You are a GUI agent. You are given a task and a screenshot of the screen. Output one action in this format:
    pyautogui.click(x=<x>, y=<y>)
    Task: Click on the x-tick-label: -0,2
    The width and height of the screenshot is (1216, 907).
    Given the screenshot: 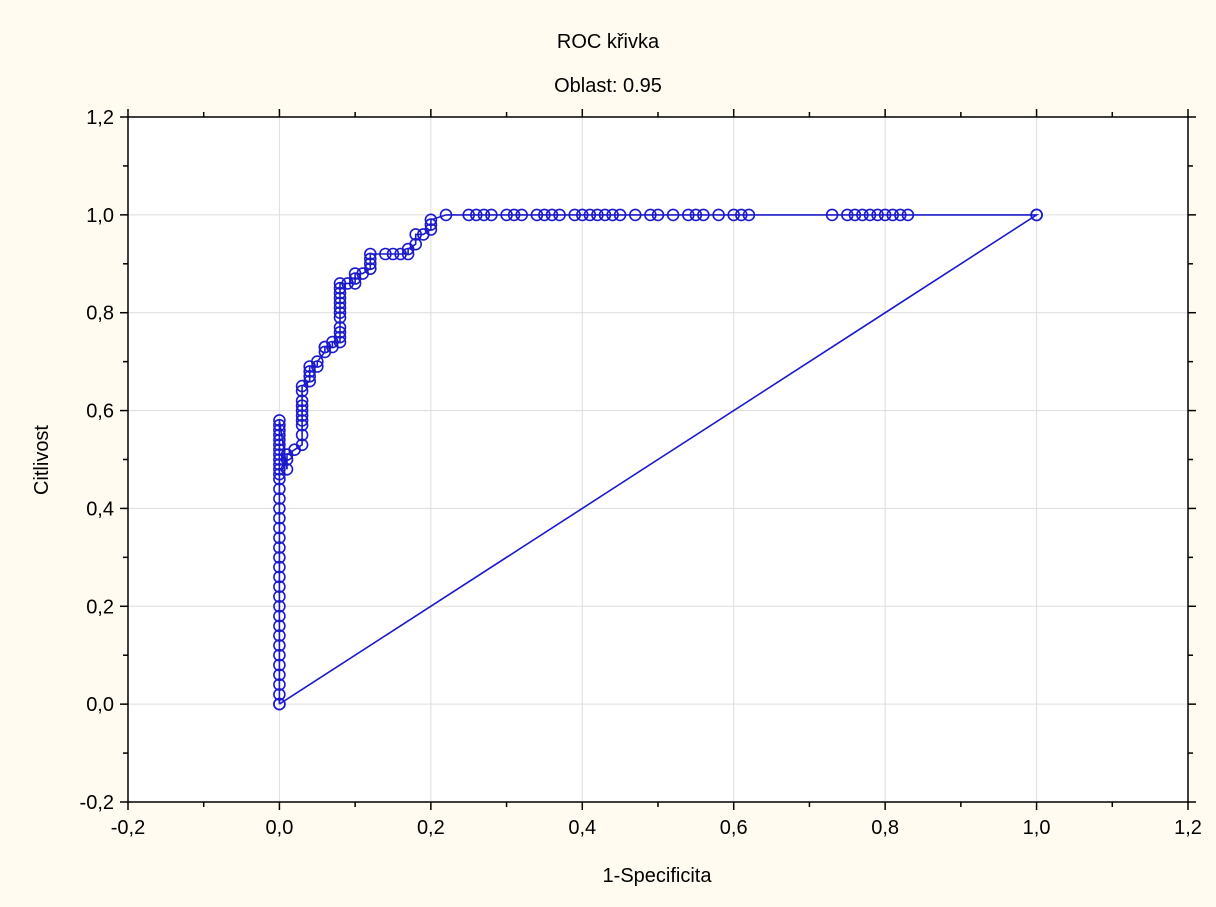 What is the action you would take?
    pyautogui.click(x=128, y=828)
    